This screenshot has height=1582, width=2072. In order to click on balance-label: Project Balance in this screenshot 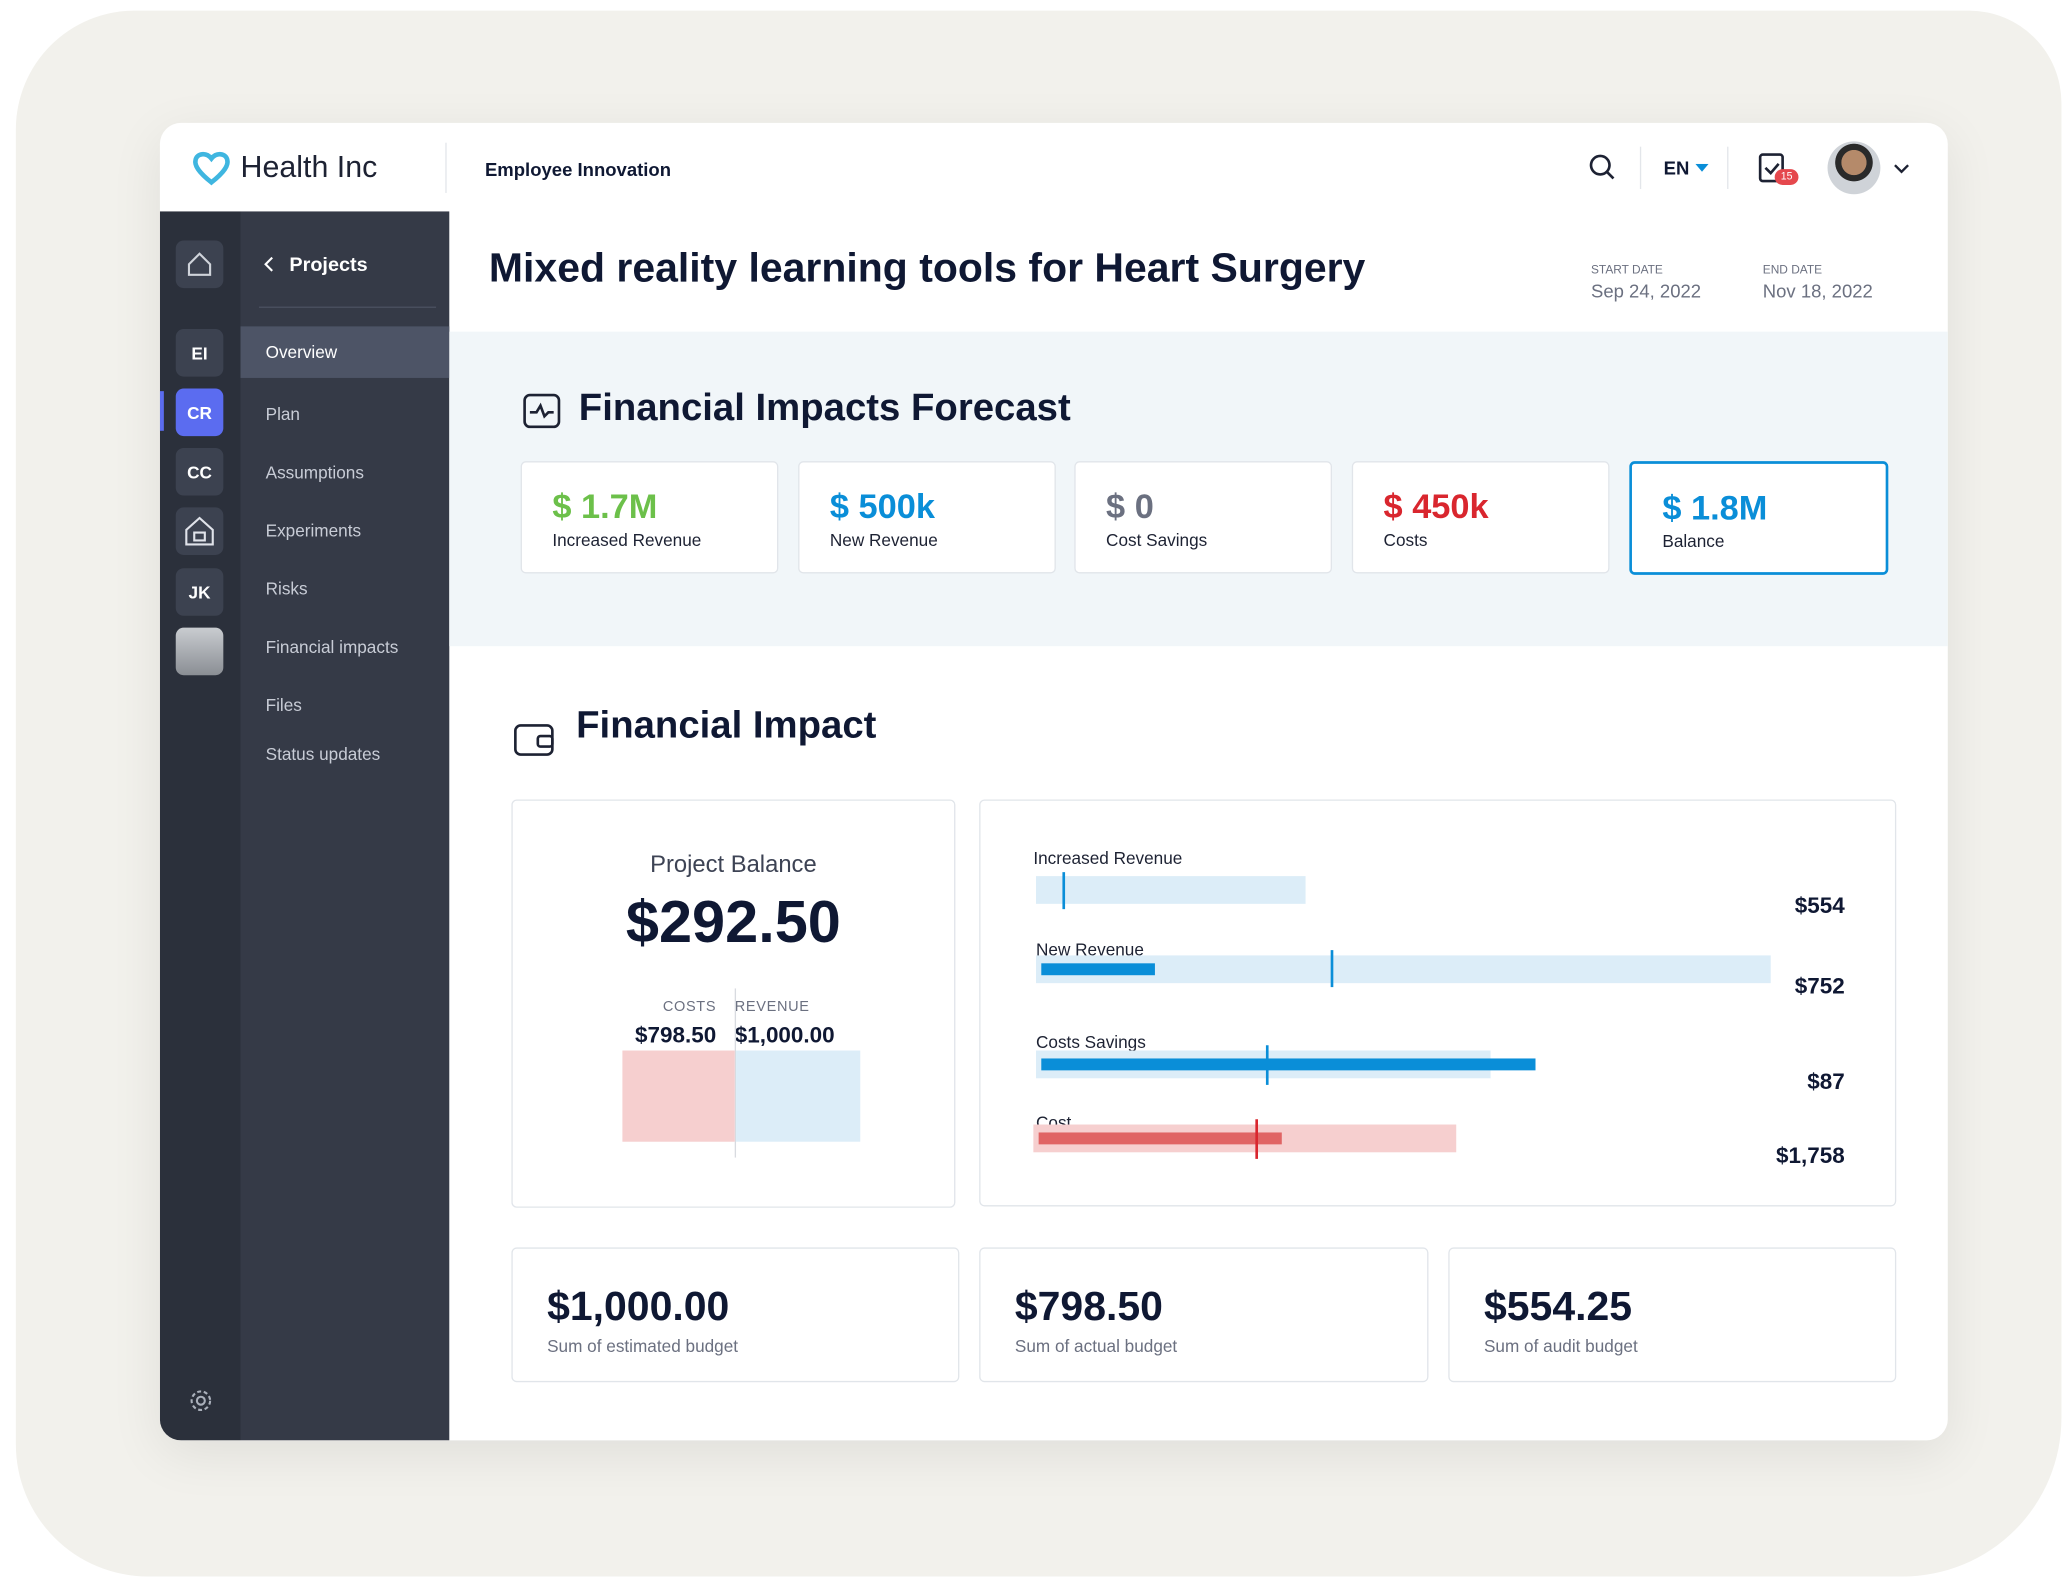, I will do `click(733, 864)`.